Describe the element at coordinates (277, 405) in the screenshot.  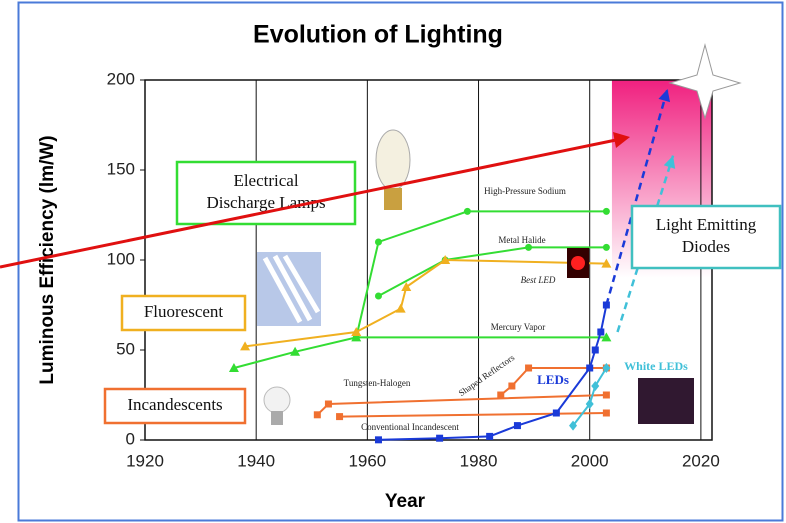
I see `bulb-image` at that location.